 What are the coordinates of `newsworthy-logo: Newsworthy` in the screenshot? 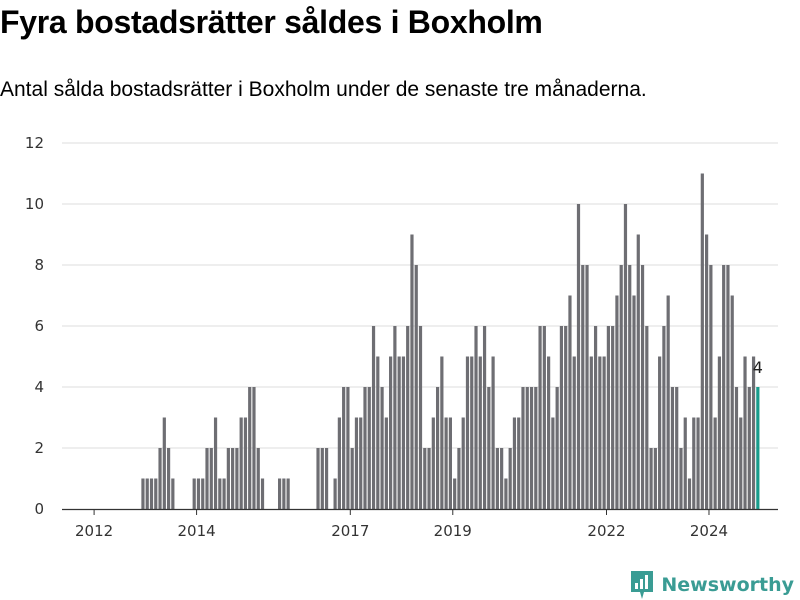 It's located at (712, 585).